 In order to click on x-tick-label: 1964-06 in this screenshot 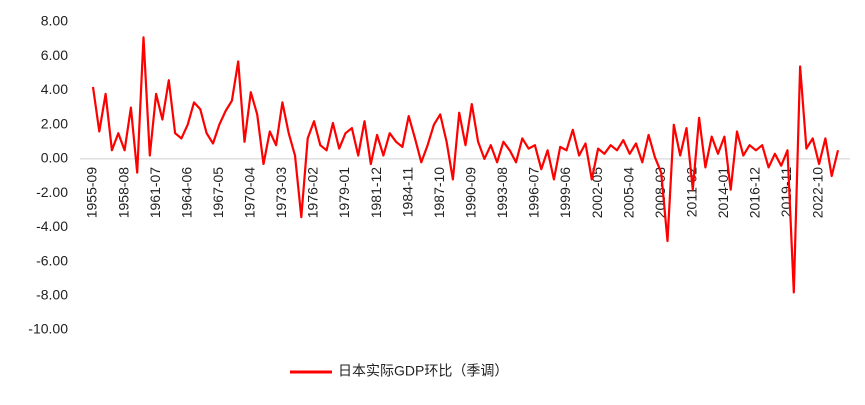, I will do `click(186, 193)`.